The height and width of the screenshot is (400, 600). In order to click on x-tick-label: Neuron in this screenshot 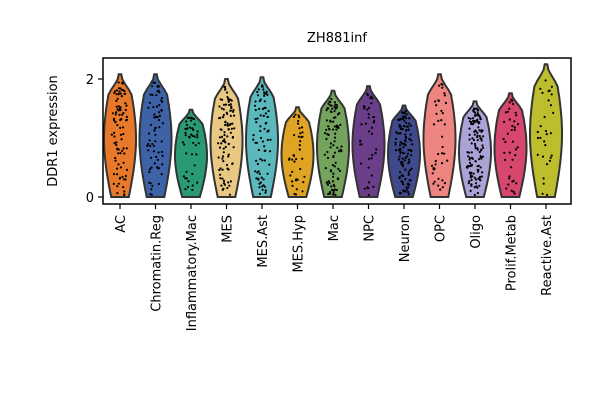, I will do `click(405, 238)`.